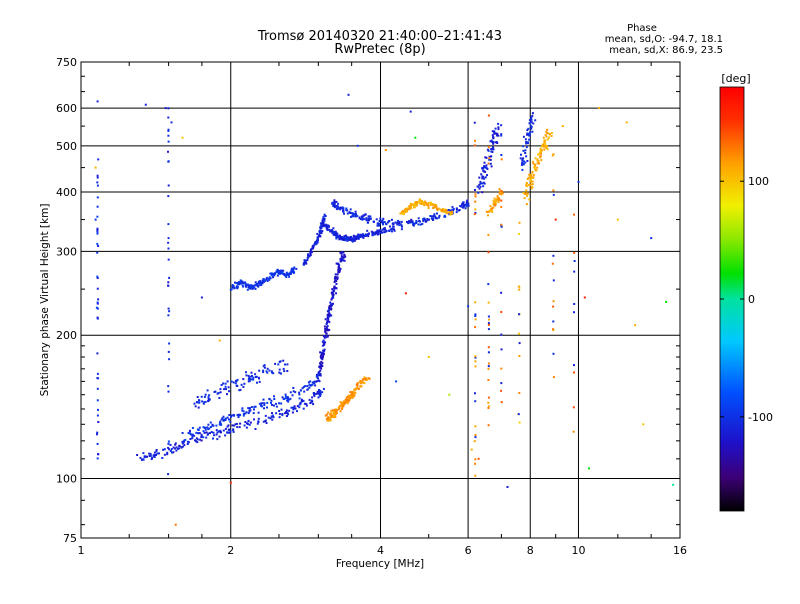 This screenshot has height=604, width=800. Describe the element at coordinates (70, 538) in the screenshot. I see `y-tick-label: 75` at that location.